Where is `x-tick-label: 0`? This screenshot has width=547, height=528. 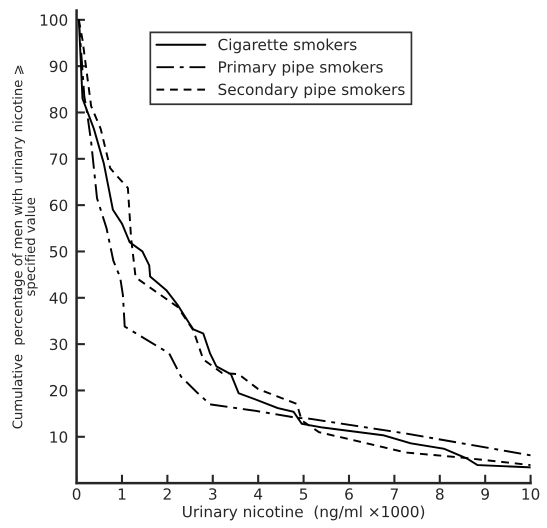 x-tick-label: 0 is located at coordinates (76, 494).